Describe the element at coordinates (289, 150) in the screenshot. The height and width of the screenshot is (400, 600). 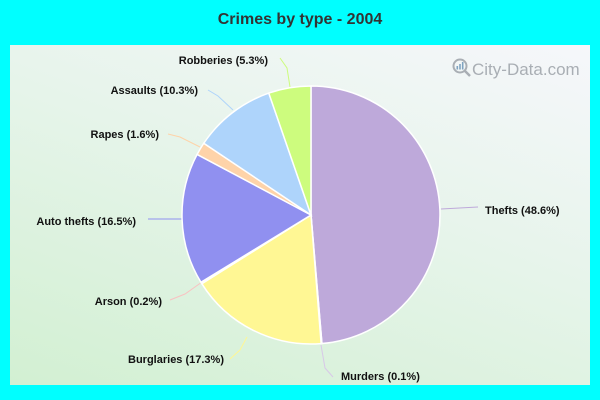
I see `pie-slice-robberies` at that location.